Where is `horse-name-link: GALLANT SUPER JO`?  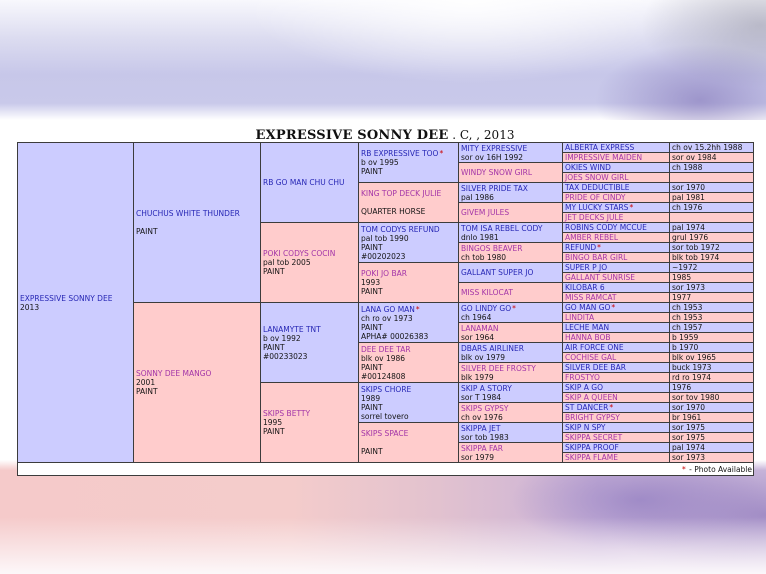 horse-name-link: GALLANT SUPER JO is located at coordinates (497, 272).